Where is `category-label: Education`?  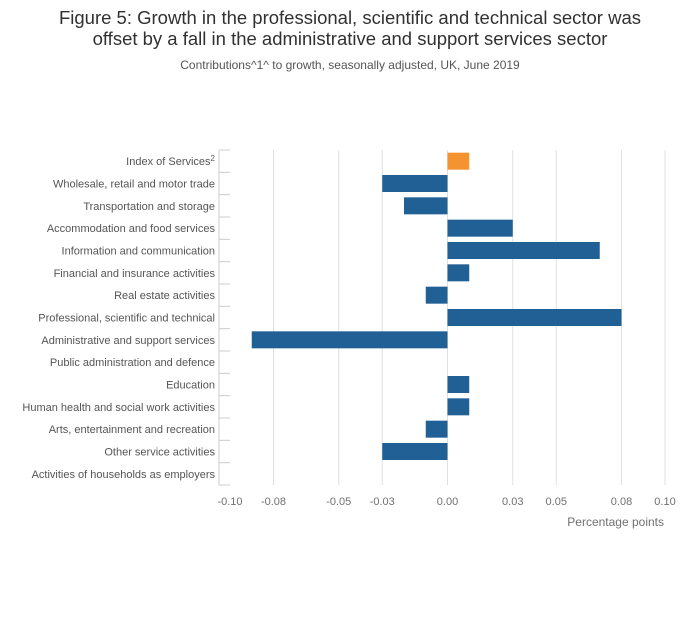 category-label: Education is located at coordinates (190, 386).